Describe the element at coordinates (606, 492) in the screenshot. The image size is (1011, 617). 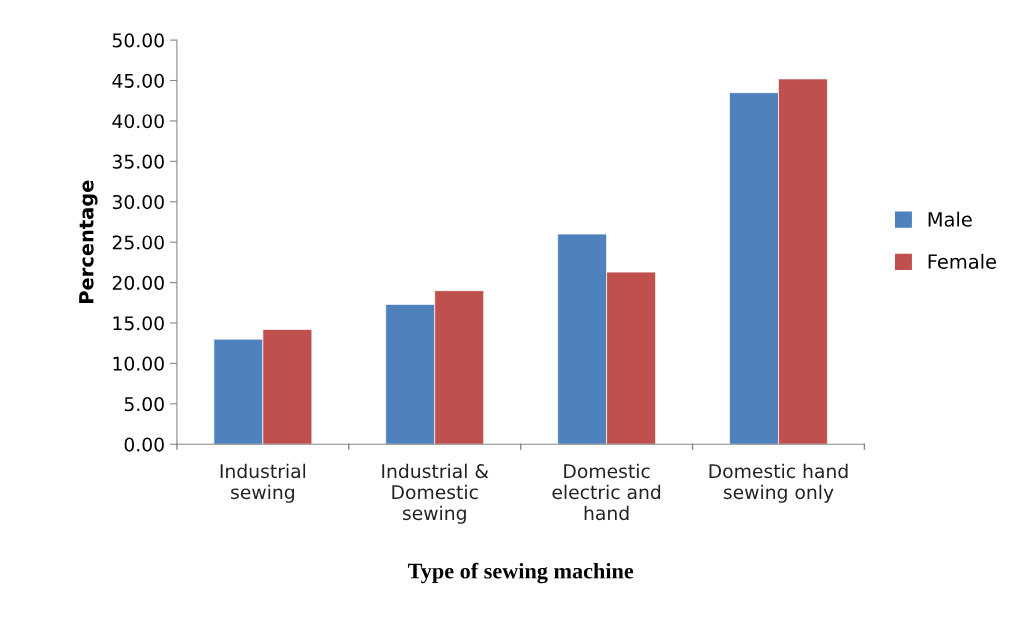
I see `x-tick-label: Domestic electric and hand` at that location.